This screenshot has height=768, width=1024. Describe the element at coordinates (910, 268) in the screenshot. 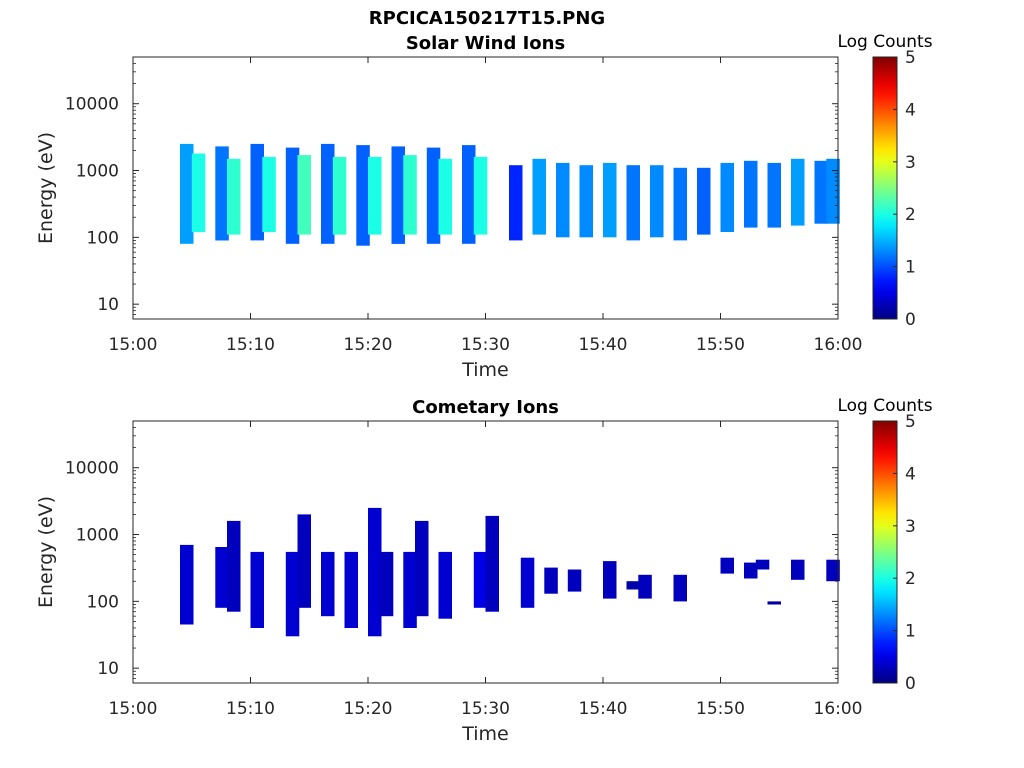

I see `panel-1-colorbar-tick-label-2: 1` at that location.